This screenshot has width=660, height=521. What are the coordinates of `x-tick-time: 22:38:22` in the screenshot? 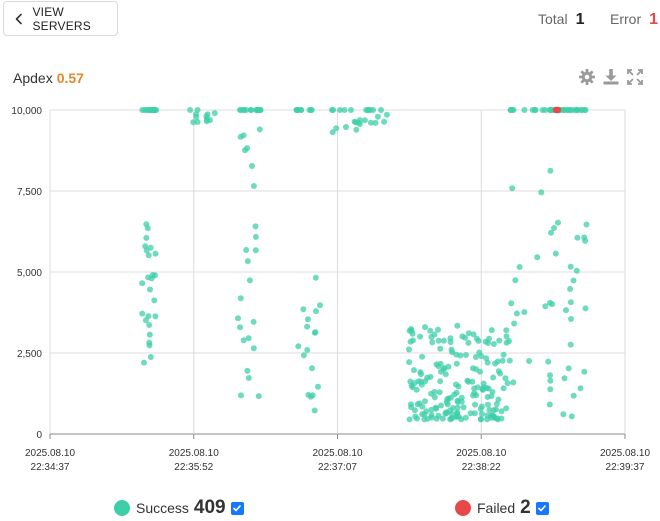 It's located at (481, 467).